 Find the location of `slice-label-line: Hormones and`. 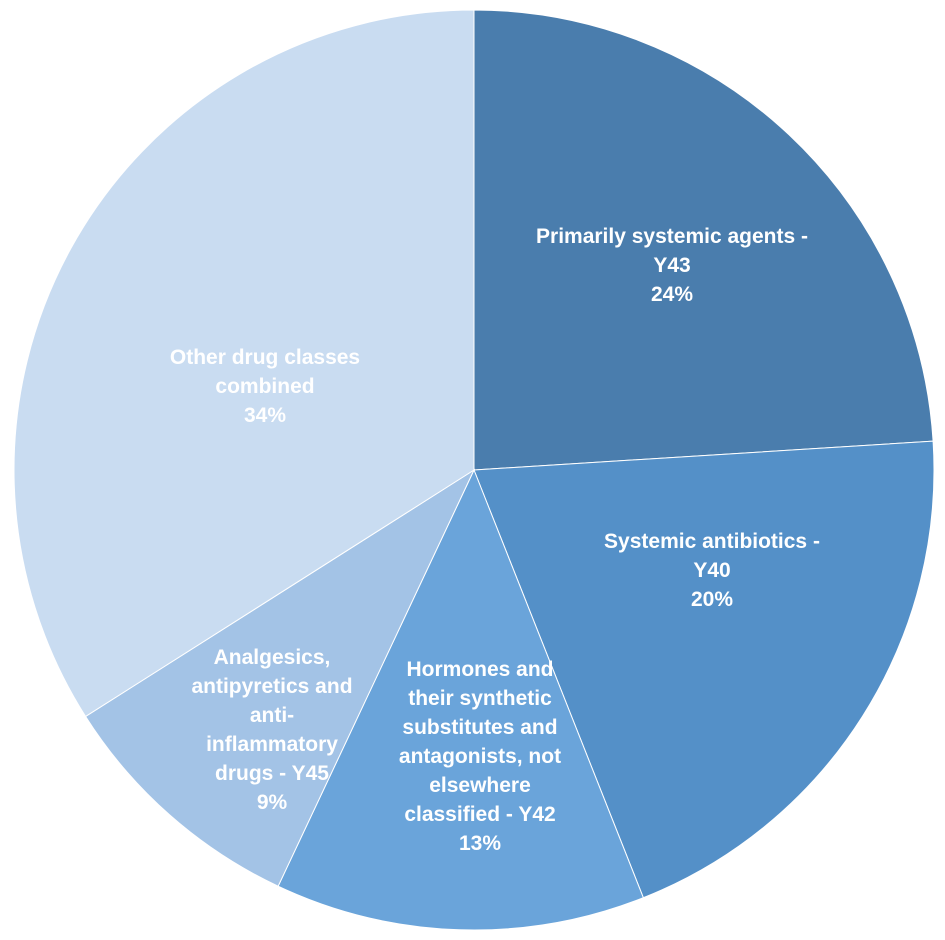

slice-label-line: Hormones and is located at coordinates (479, 669).